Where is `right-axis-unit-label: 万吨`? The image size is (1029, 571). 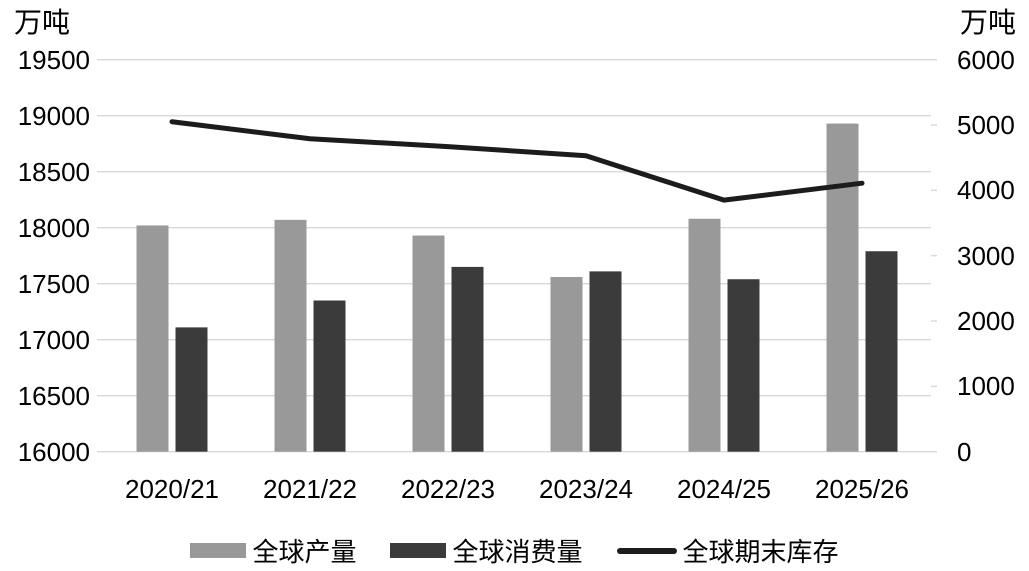
right-axis-unit-label: 万吨 is located at coordinates (988, 22).